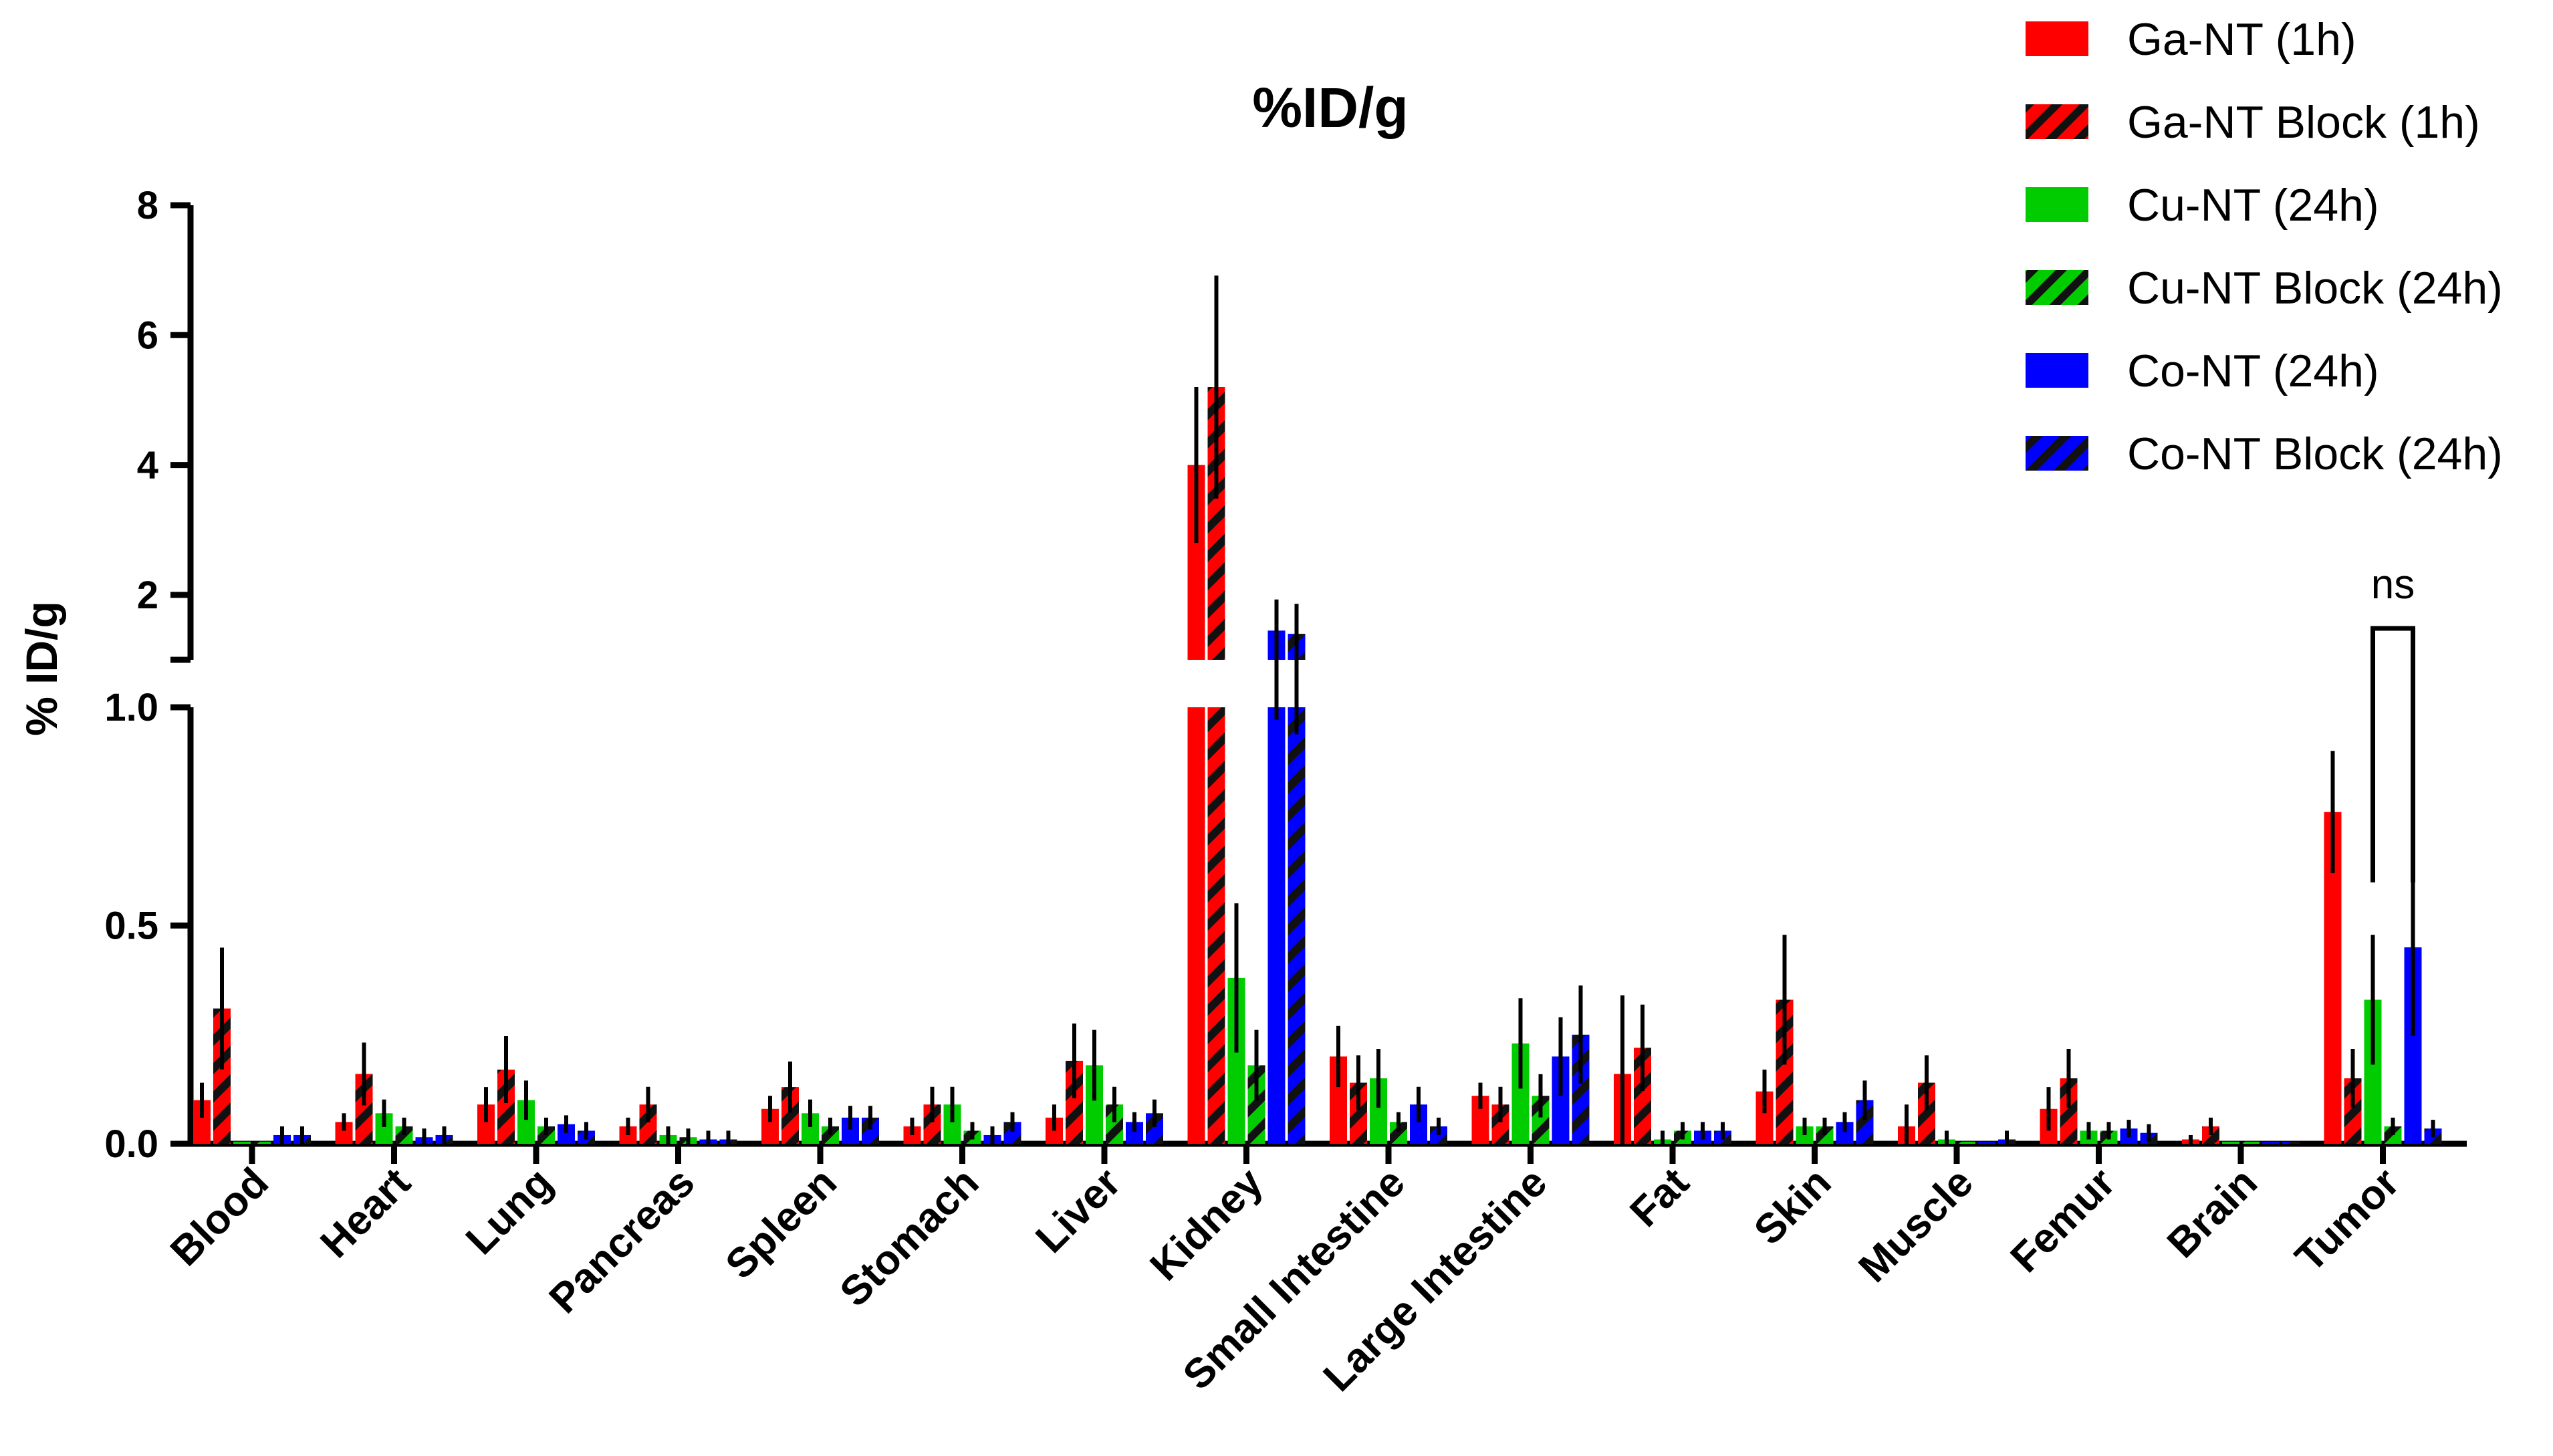 This screenshot has width=2553, height=1456. I want to click on category-label: Tumor, so click(2347, 1220).